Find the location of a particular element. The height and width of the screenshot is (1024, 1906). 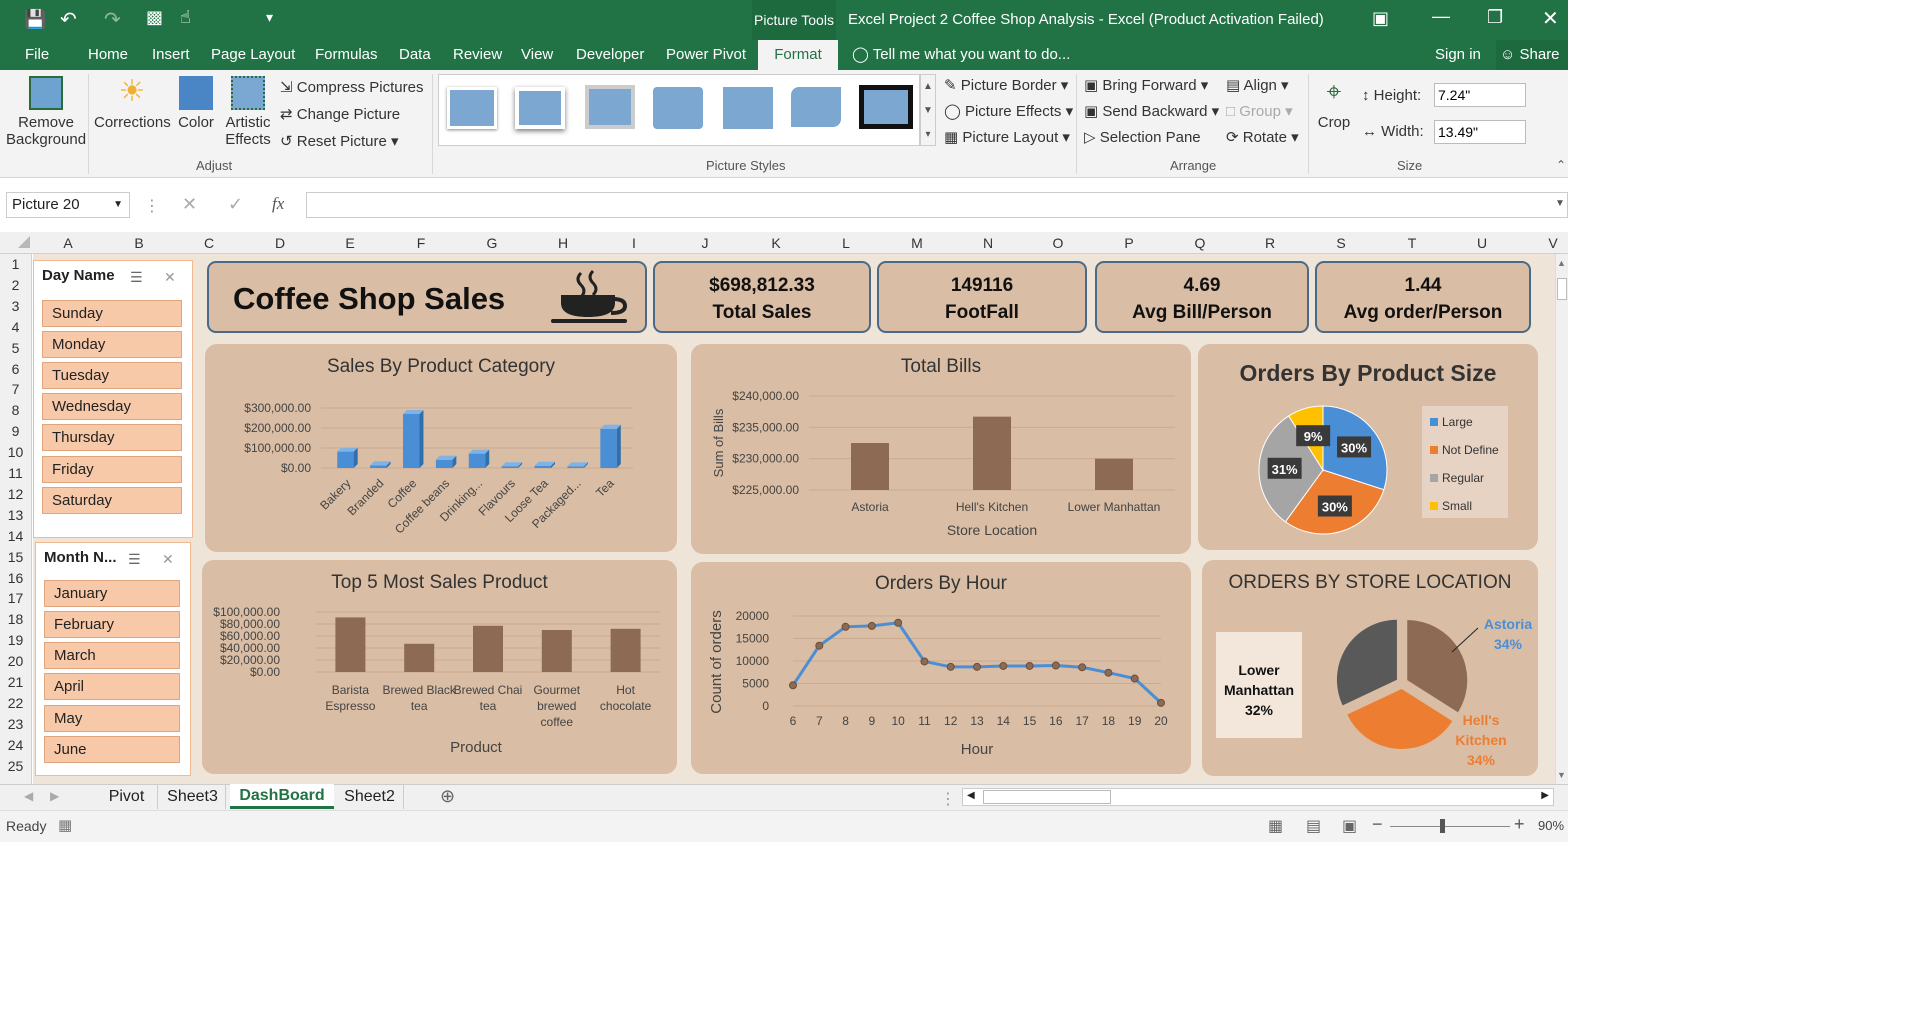

row-header: 6 is located at coordinates (15, 368).